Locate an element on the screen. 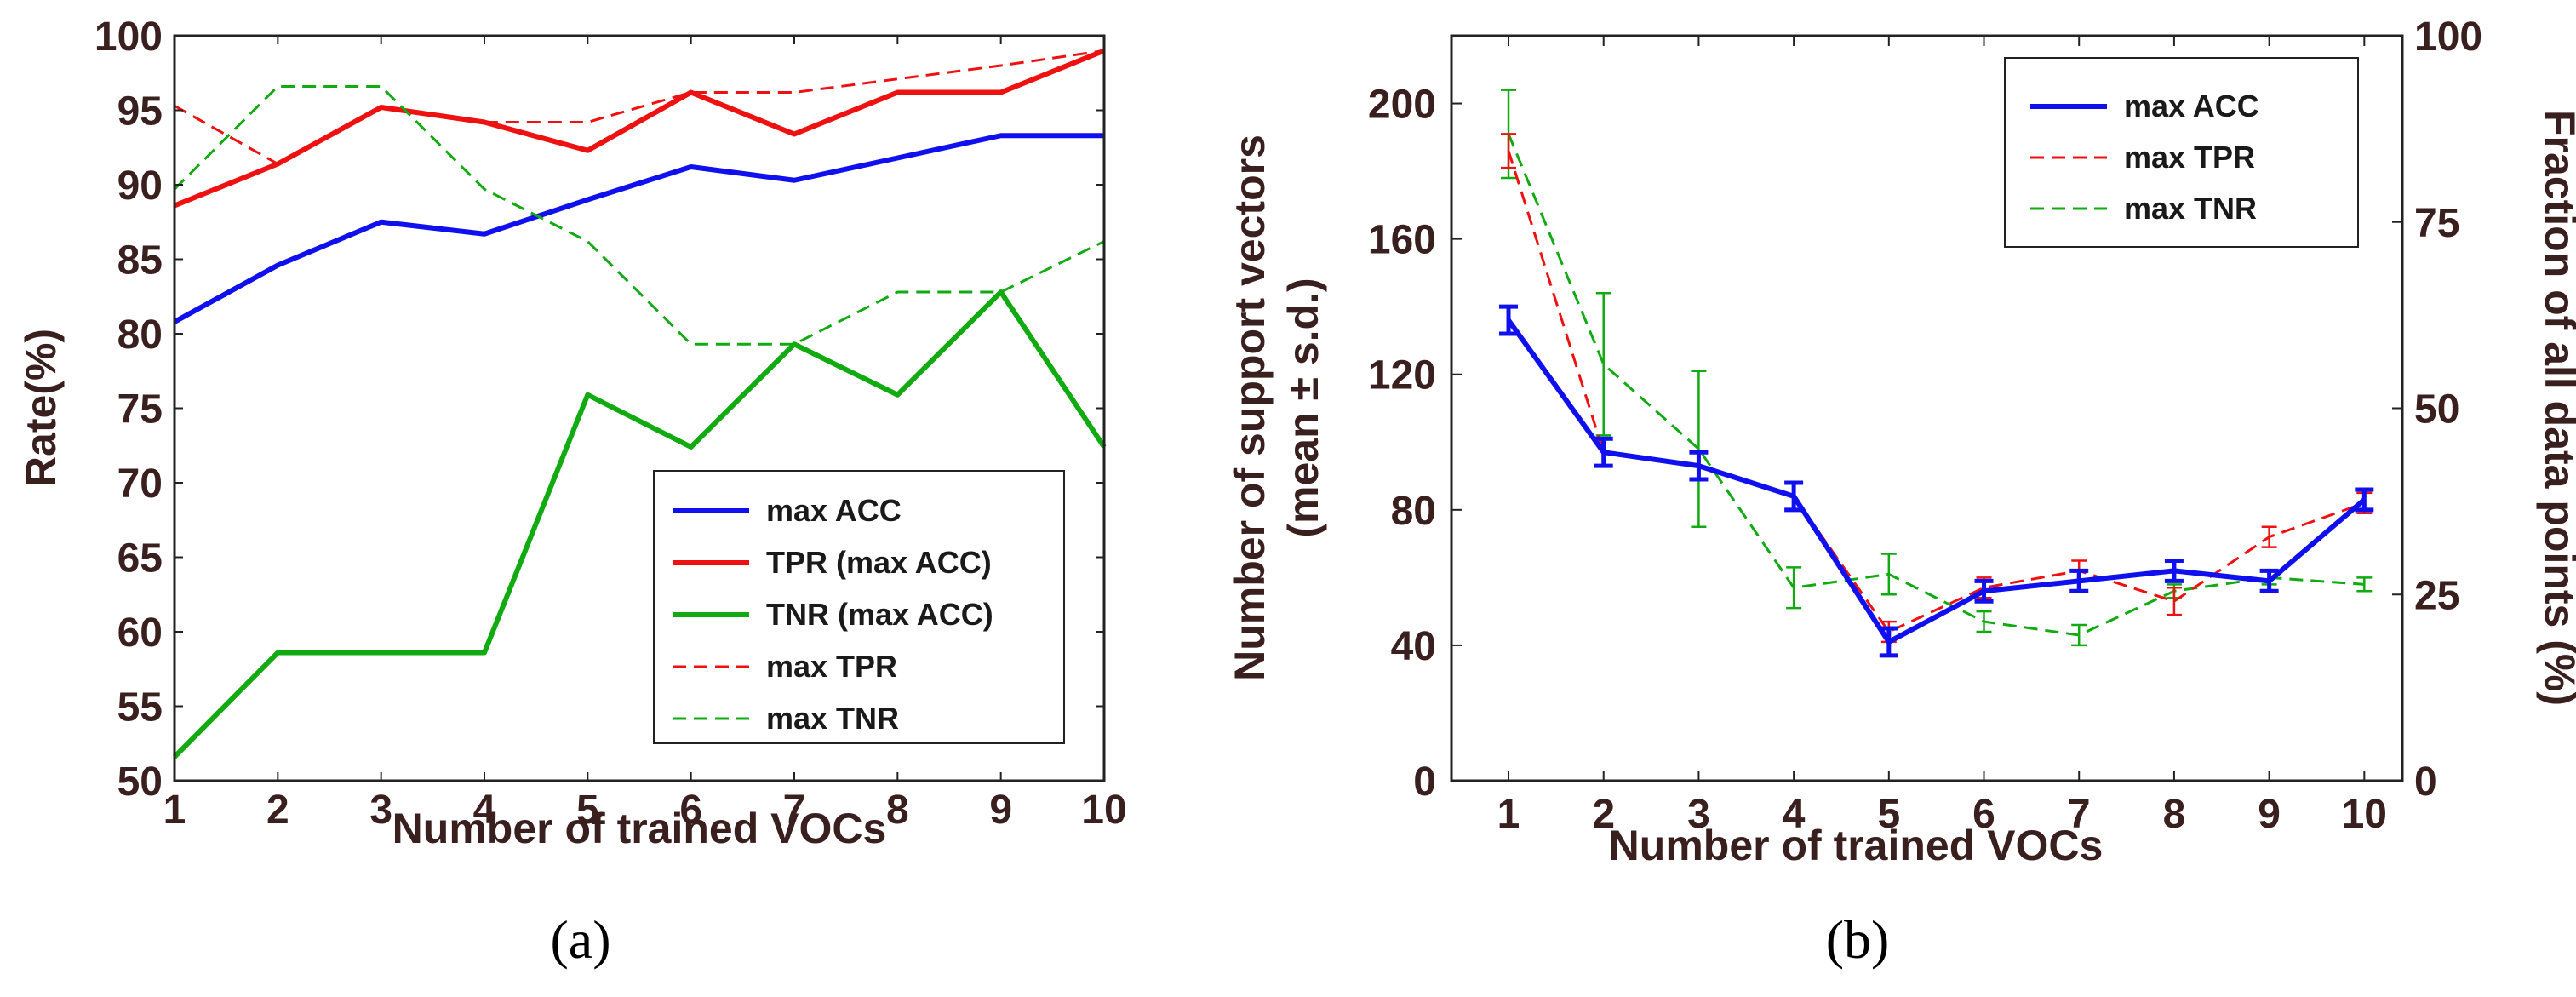 The height and width of the screenshot is (997, 2576). a-x-tick-label: 6 is located at coordinates (691, 810).